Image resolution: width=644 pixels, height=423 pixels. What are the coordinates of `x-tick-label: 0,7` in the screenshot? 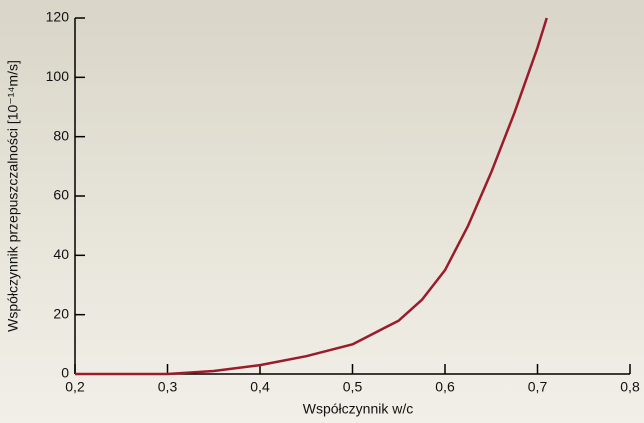 It's located at (538, 387).